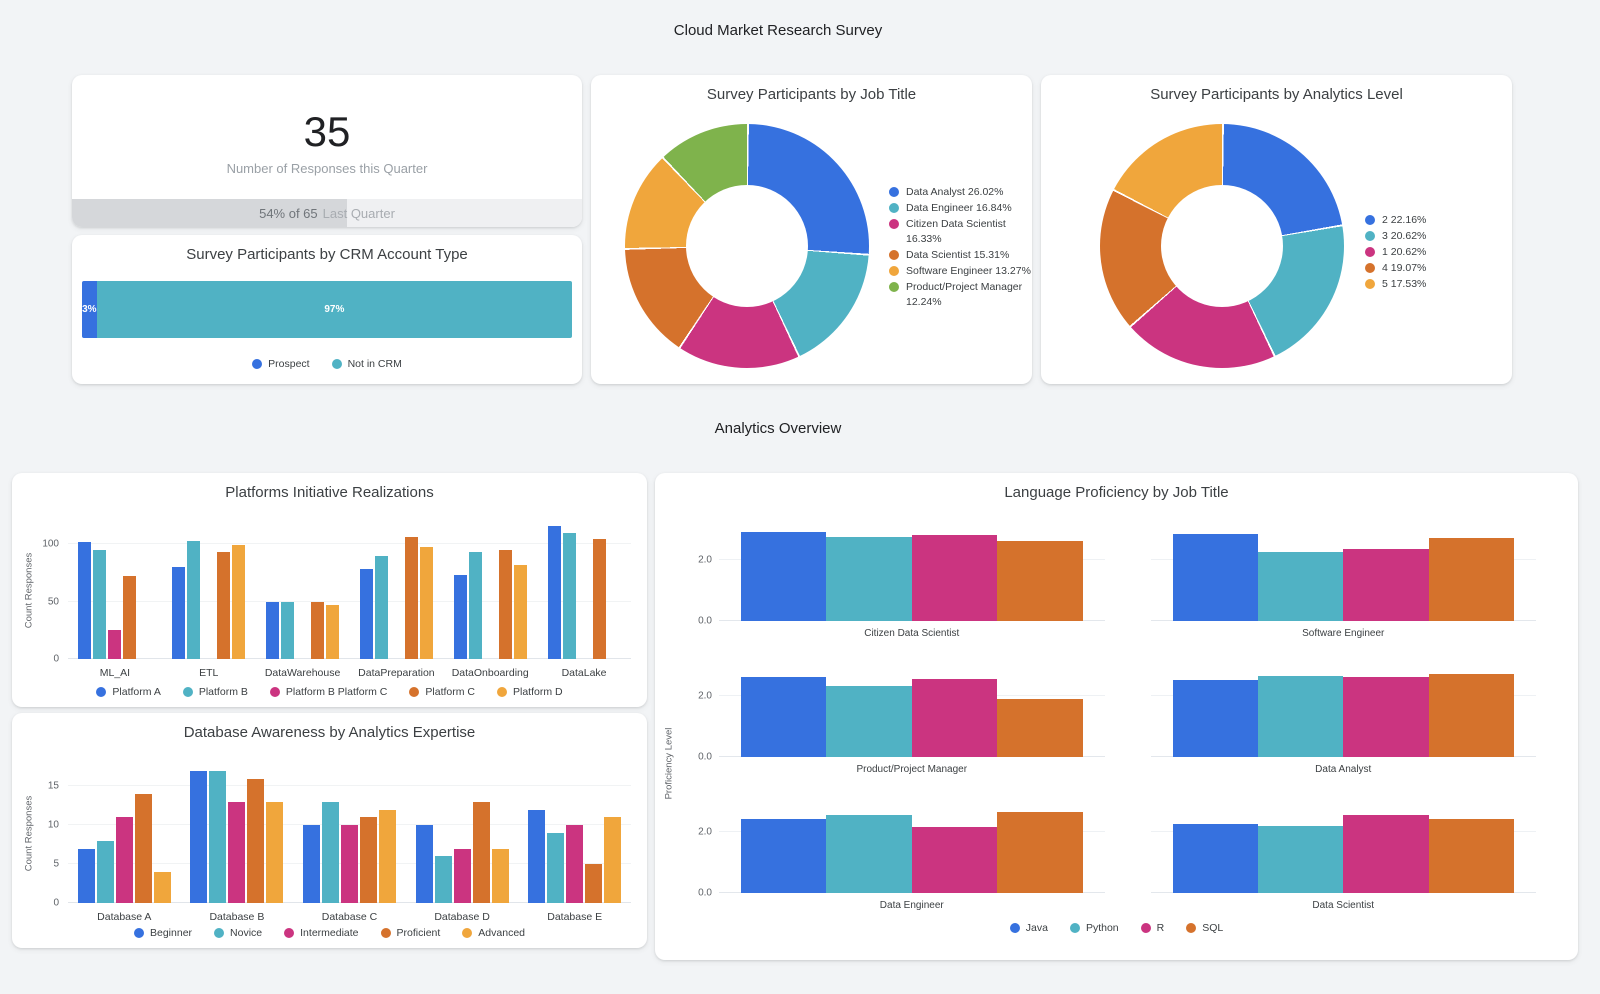 Image resolution: width=1600 pixels, height=994 pixels. What do you see at coordinates (209, 590) in the screenshot?
I see `bar-group` at bounding box center [209, 590].